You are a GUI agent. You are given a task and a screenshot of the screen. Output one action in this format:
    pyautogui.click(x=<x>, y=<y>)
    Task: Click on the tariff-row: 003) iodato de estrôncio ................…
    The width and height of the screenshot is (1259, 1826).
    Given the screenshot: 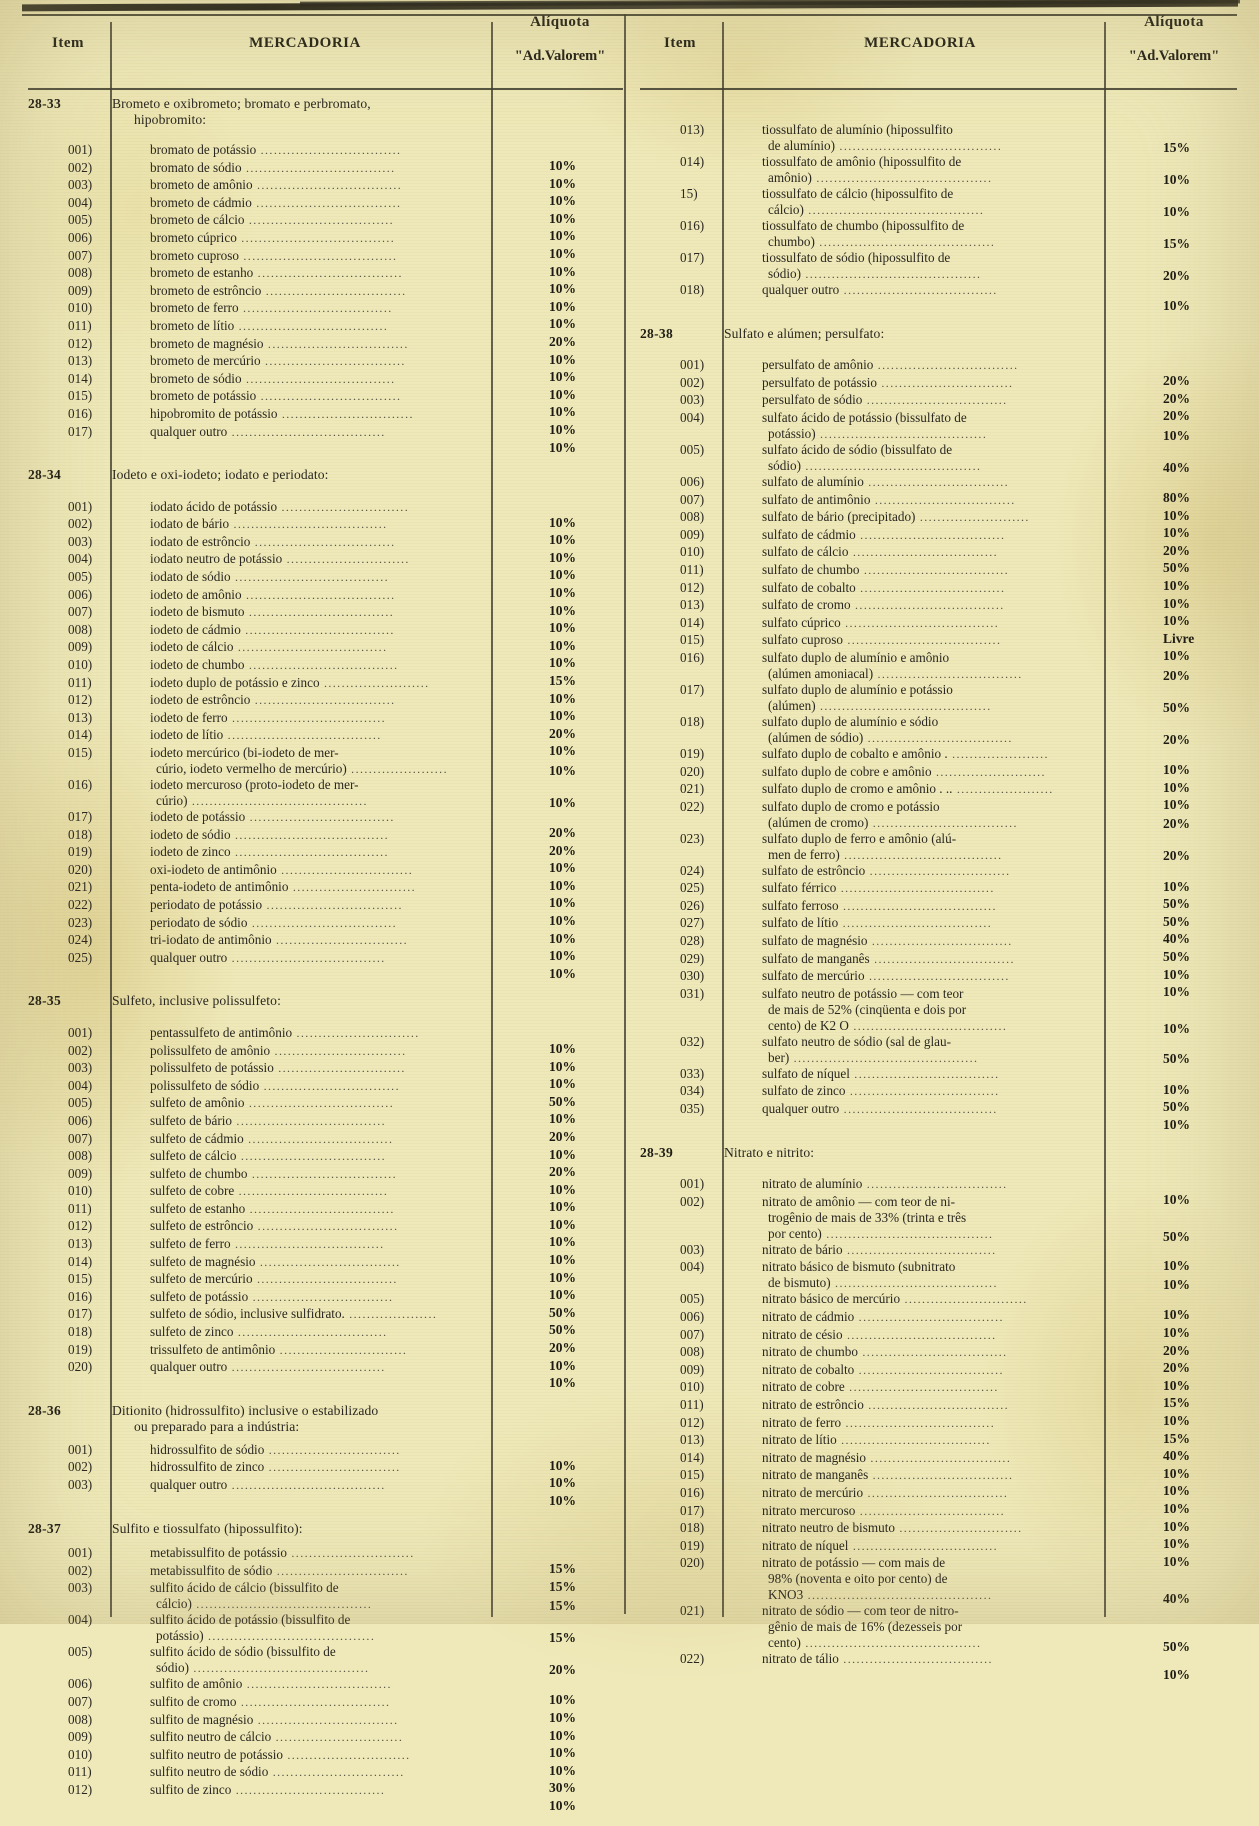 What is the action you would take?
    pyautogui.click(x=325, y=549)
    